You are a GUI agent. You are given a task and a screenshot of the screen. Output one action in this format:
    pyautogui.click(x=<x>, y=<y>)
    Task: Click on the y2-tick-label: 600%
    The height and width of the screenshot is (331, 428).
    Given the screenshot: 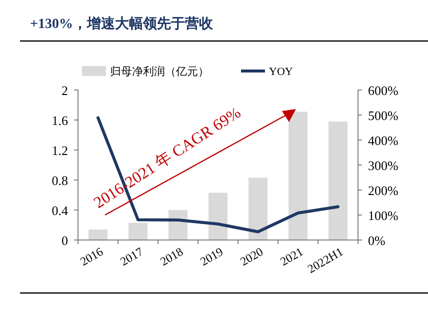 What is the action you would take?
    pyautogui.click(x=383, y=90)
    